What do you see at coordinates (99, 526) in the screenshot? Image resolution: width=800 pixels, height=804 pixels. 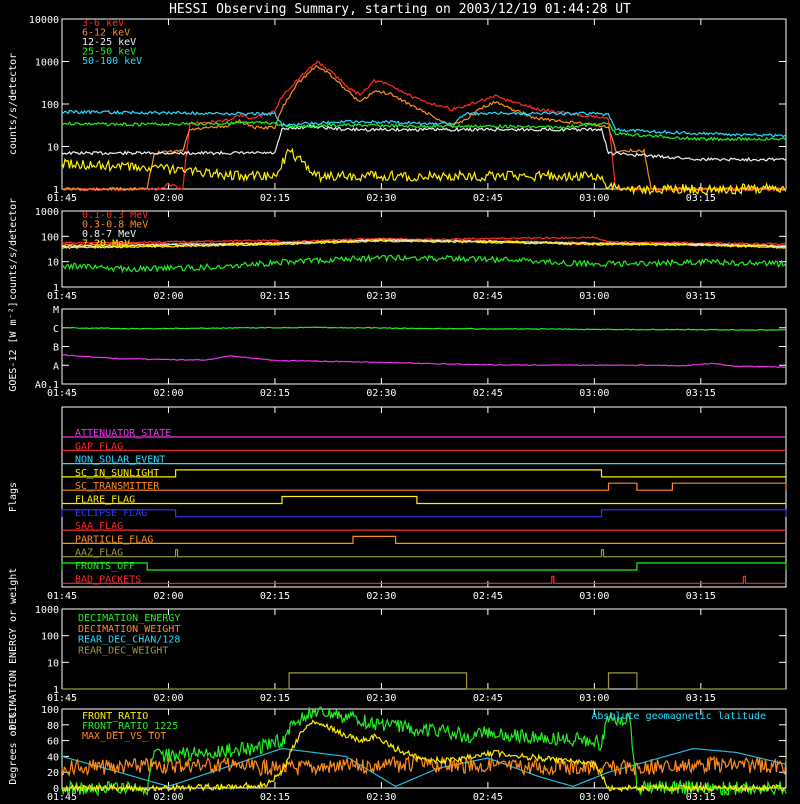 I see `flag-label-saa-flag: SAA_FLAG` at bounding box center [99, 526].